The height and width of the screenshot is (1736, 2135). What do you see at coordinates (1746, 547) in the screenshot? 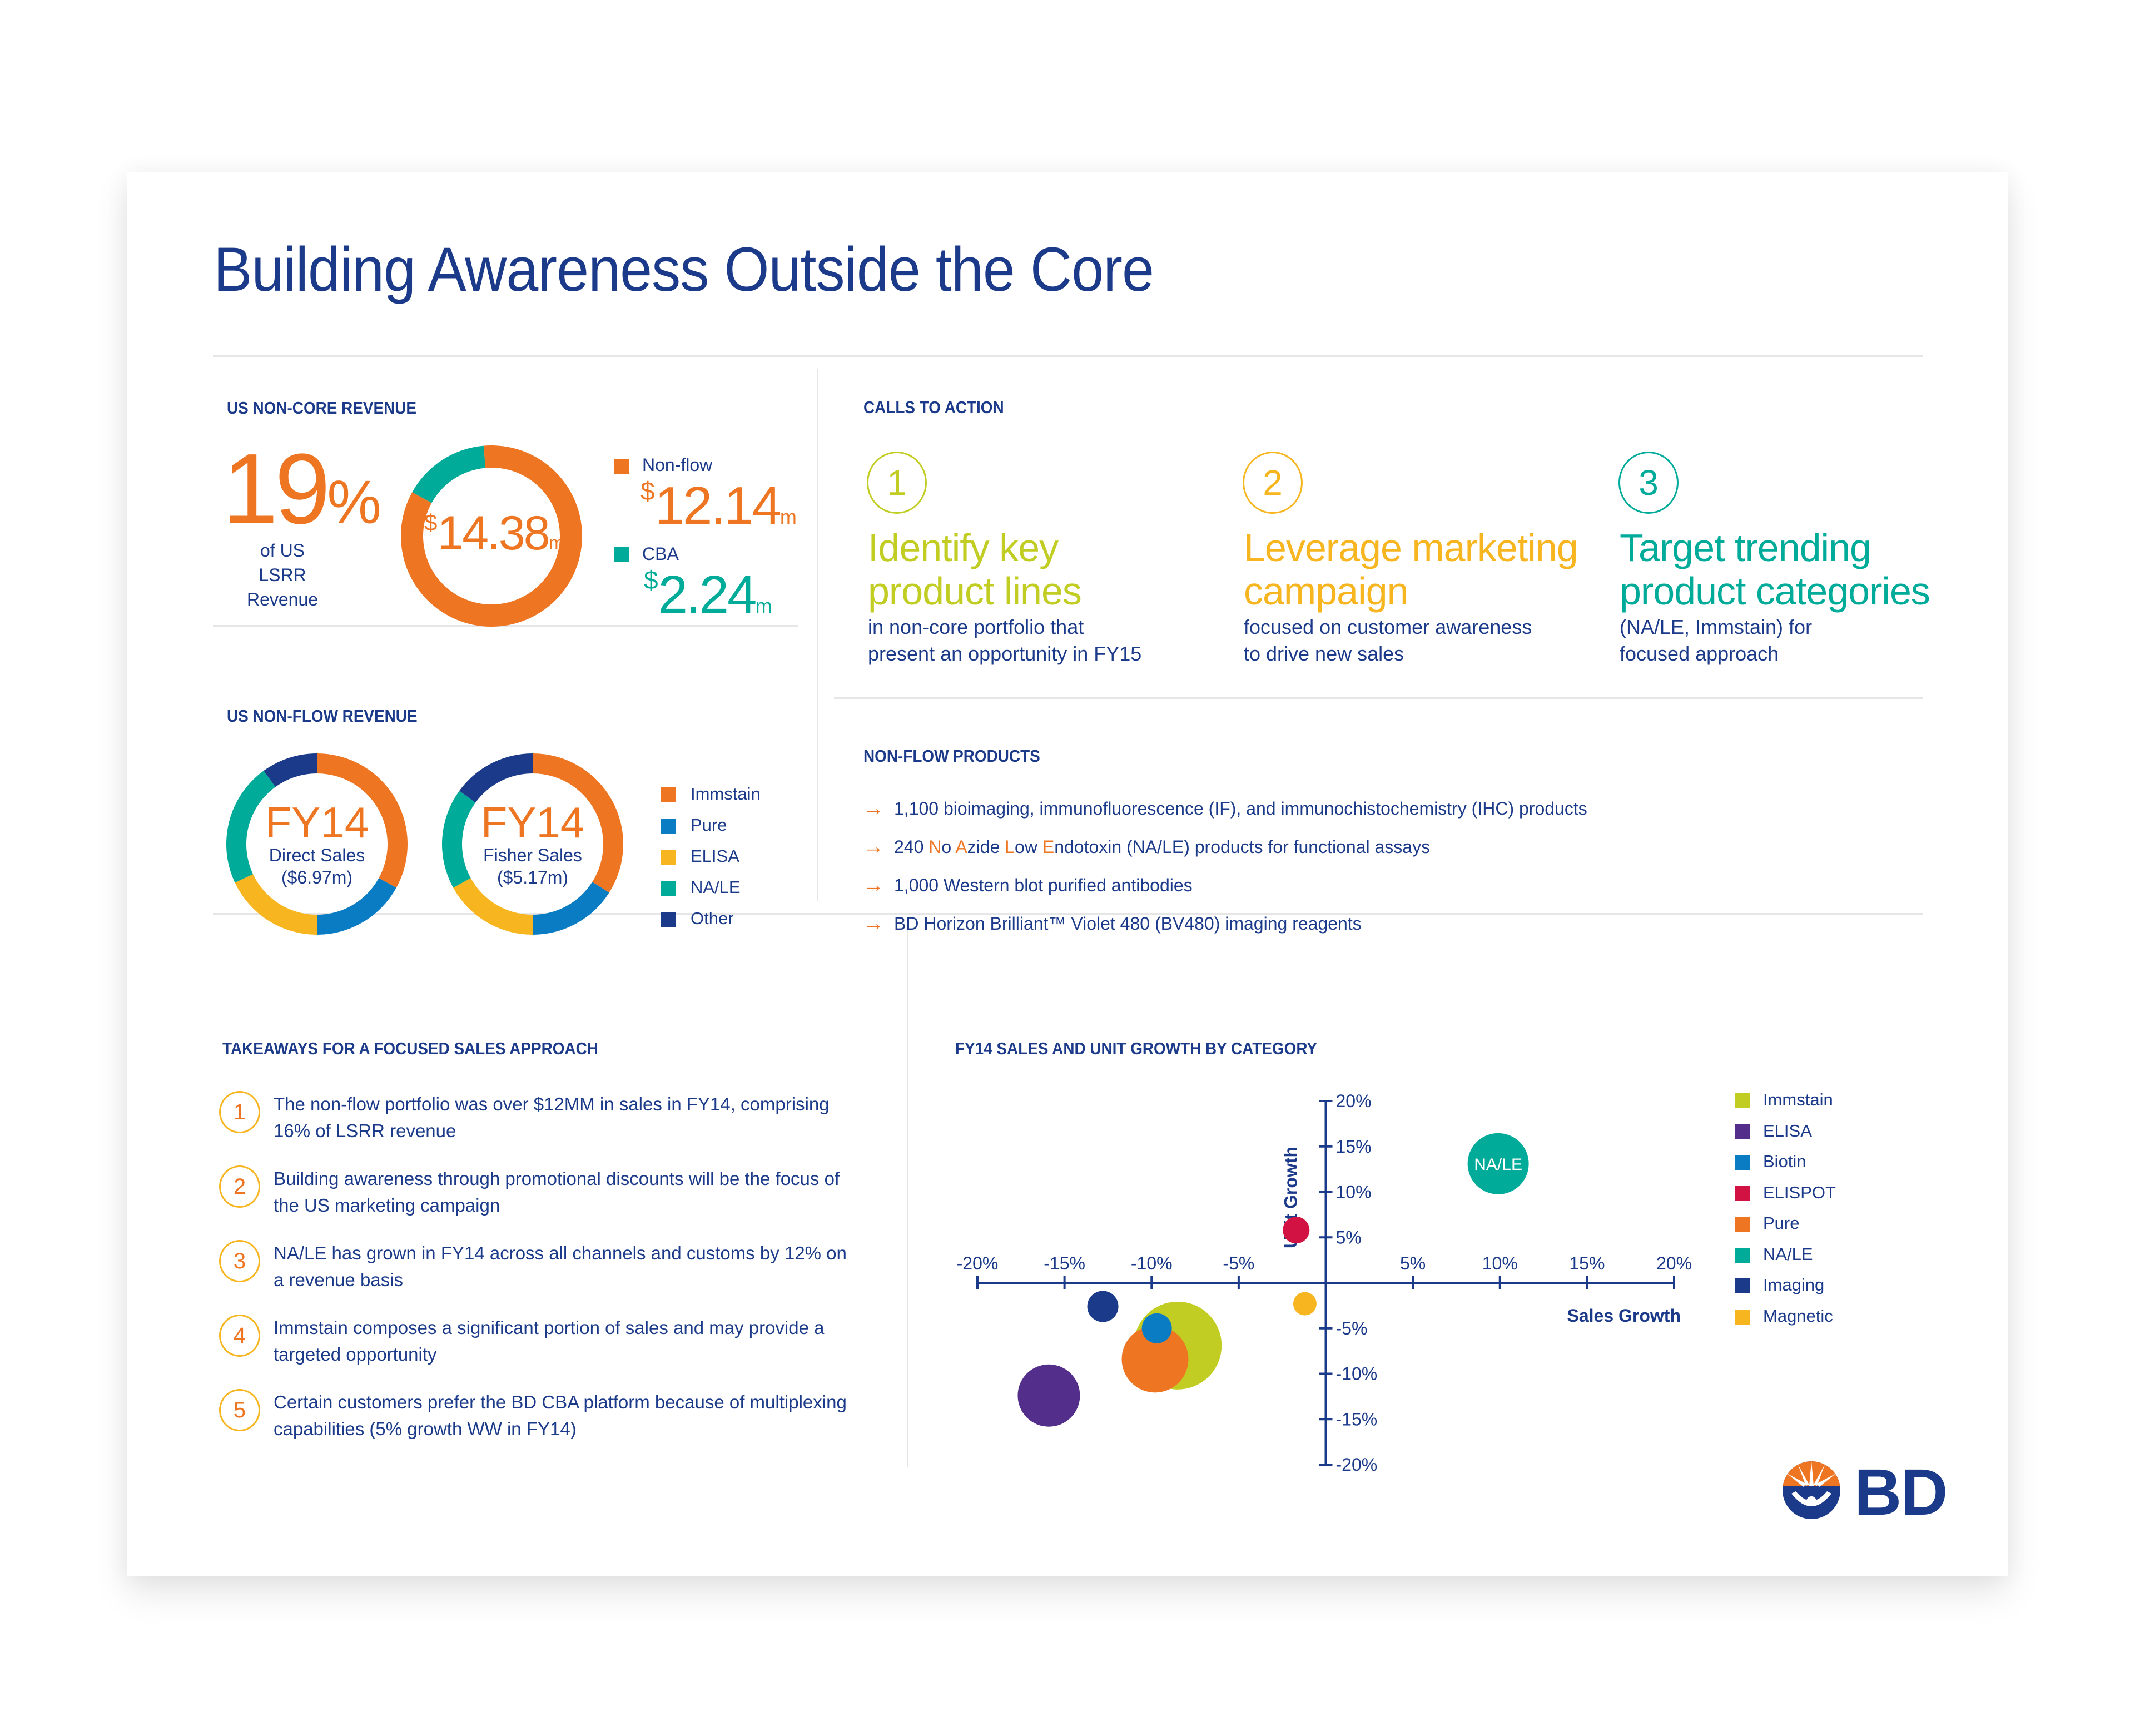
I see `cta-headline: Target trending` at bounding box center [1746, 547].